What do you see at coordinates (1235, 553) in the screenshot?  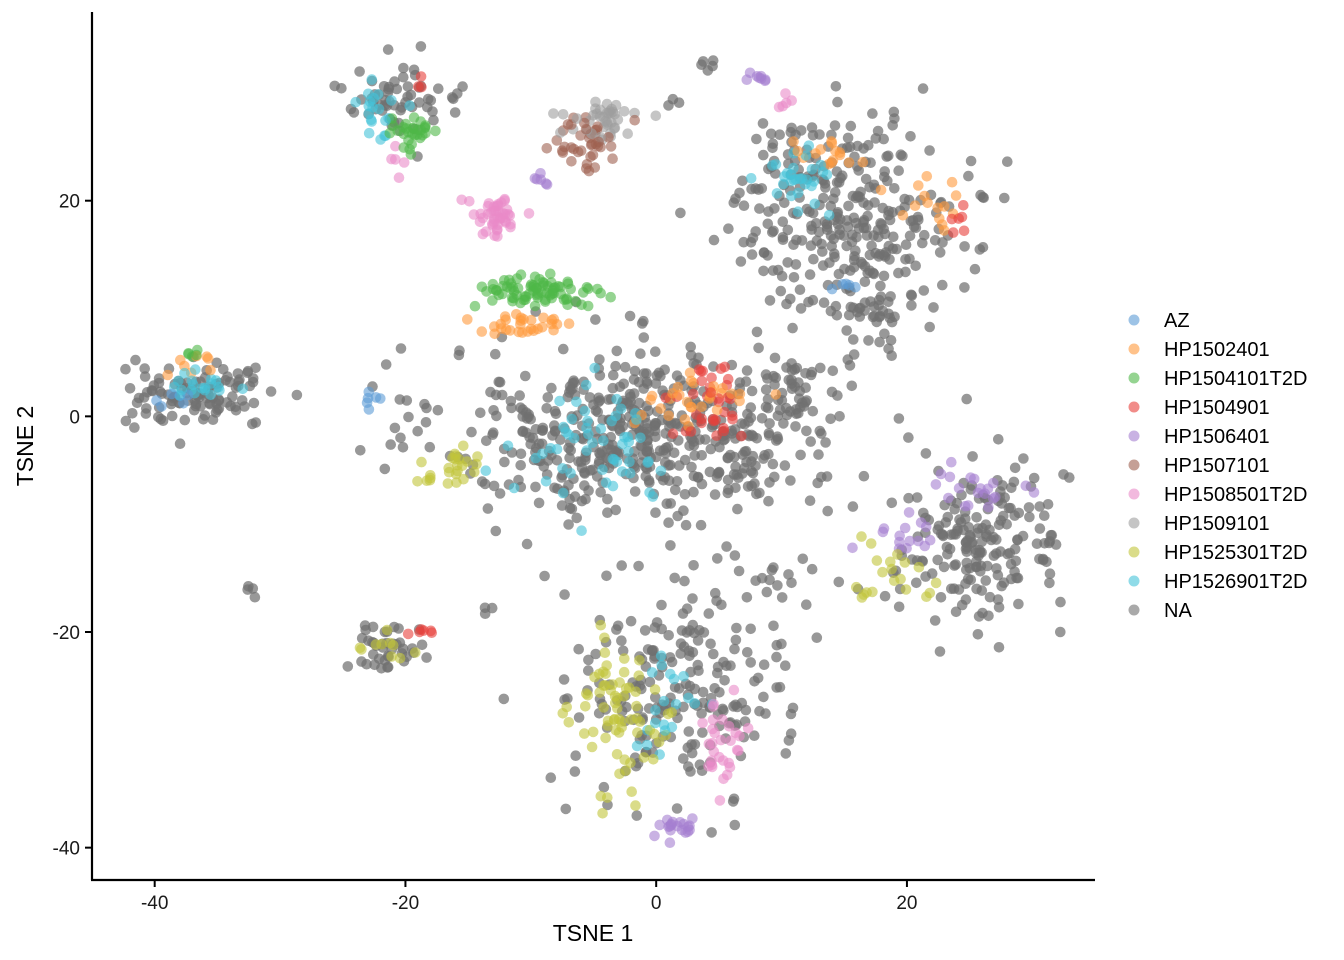 I see `legend-label: HP1525301T2D` at bounding box center [1235, 553].